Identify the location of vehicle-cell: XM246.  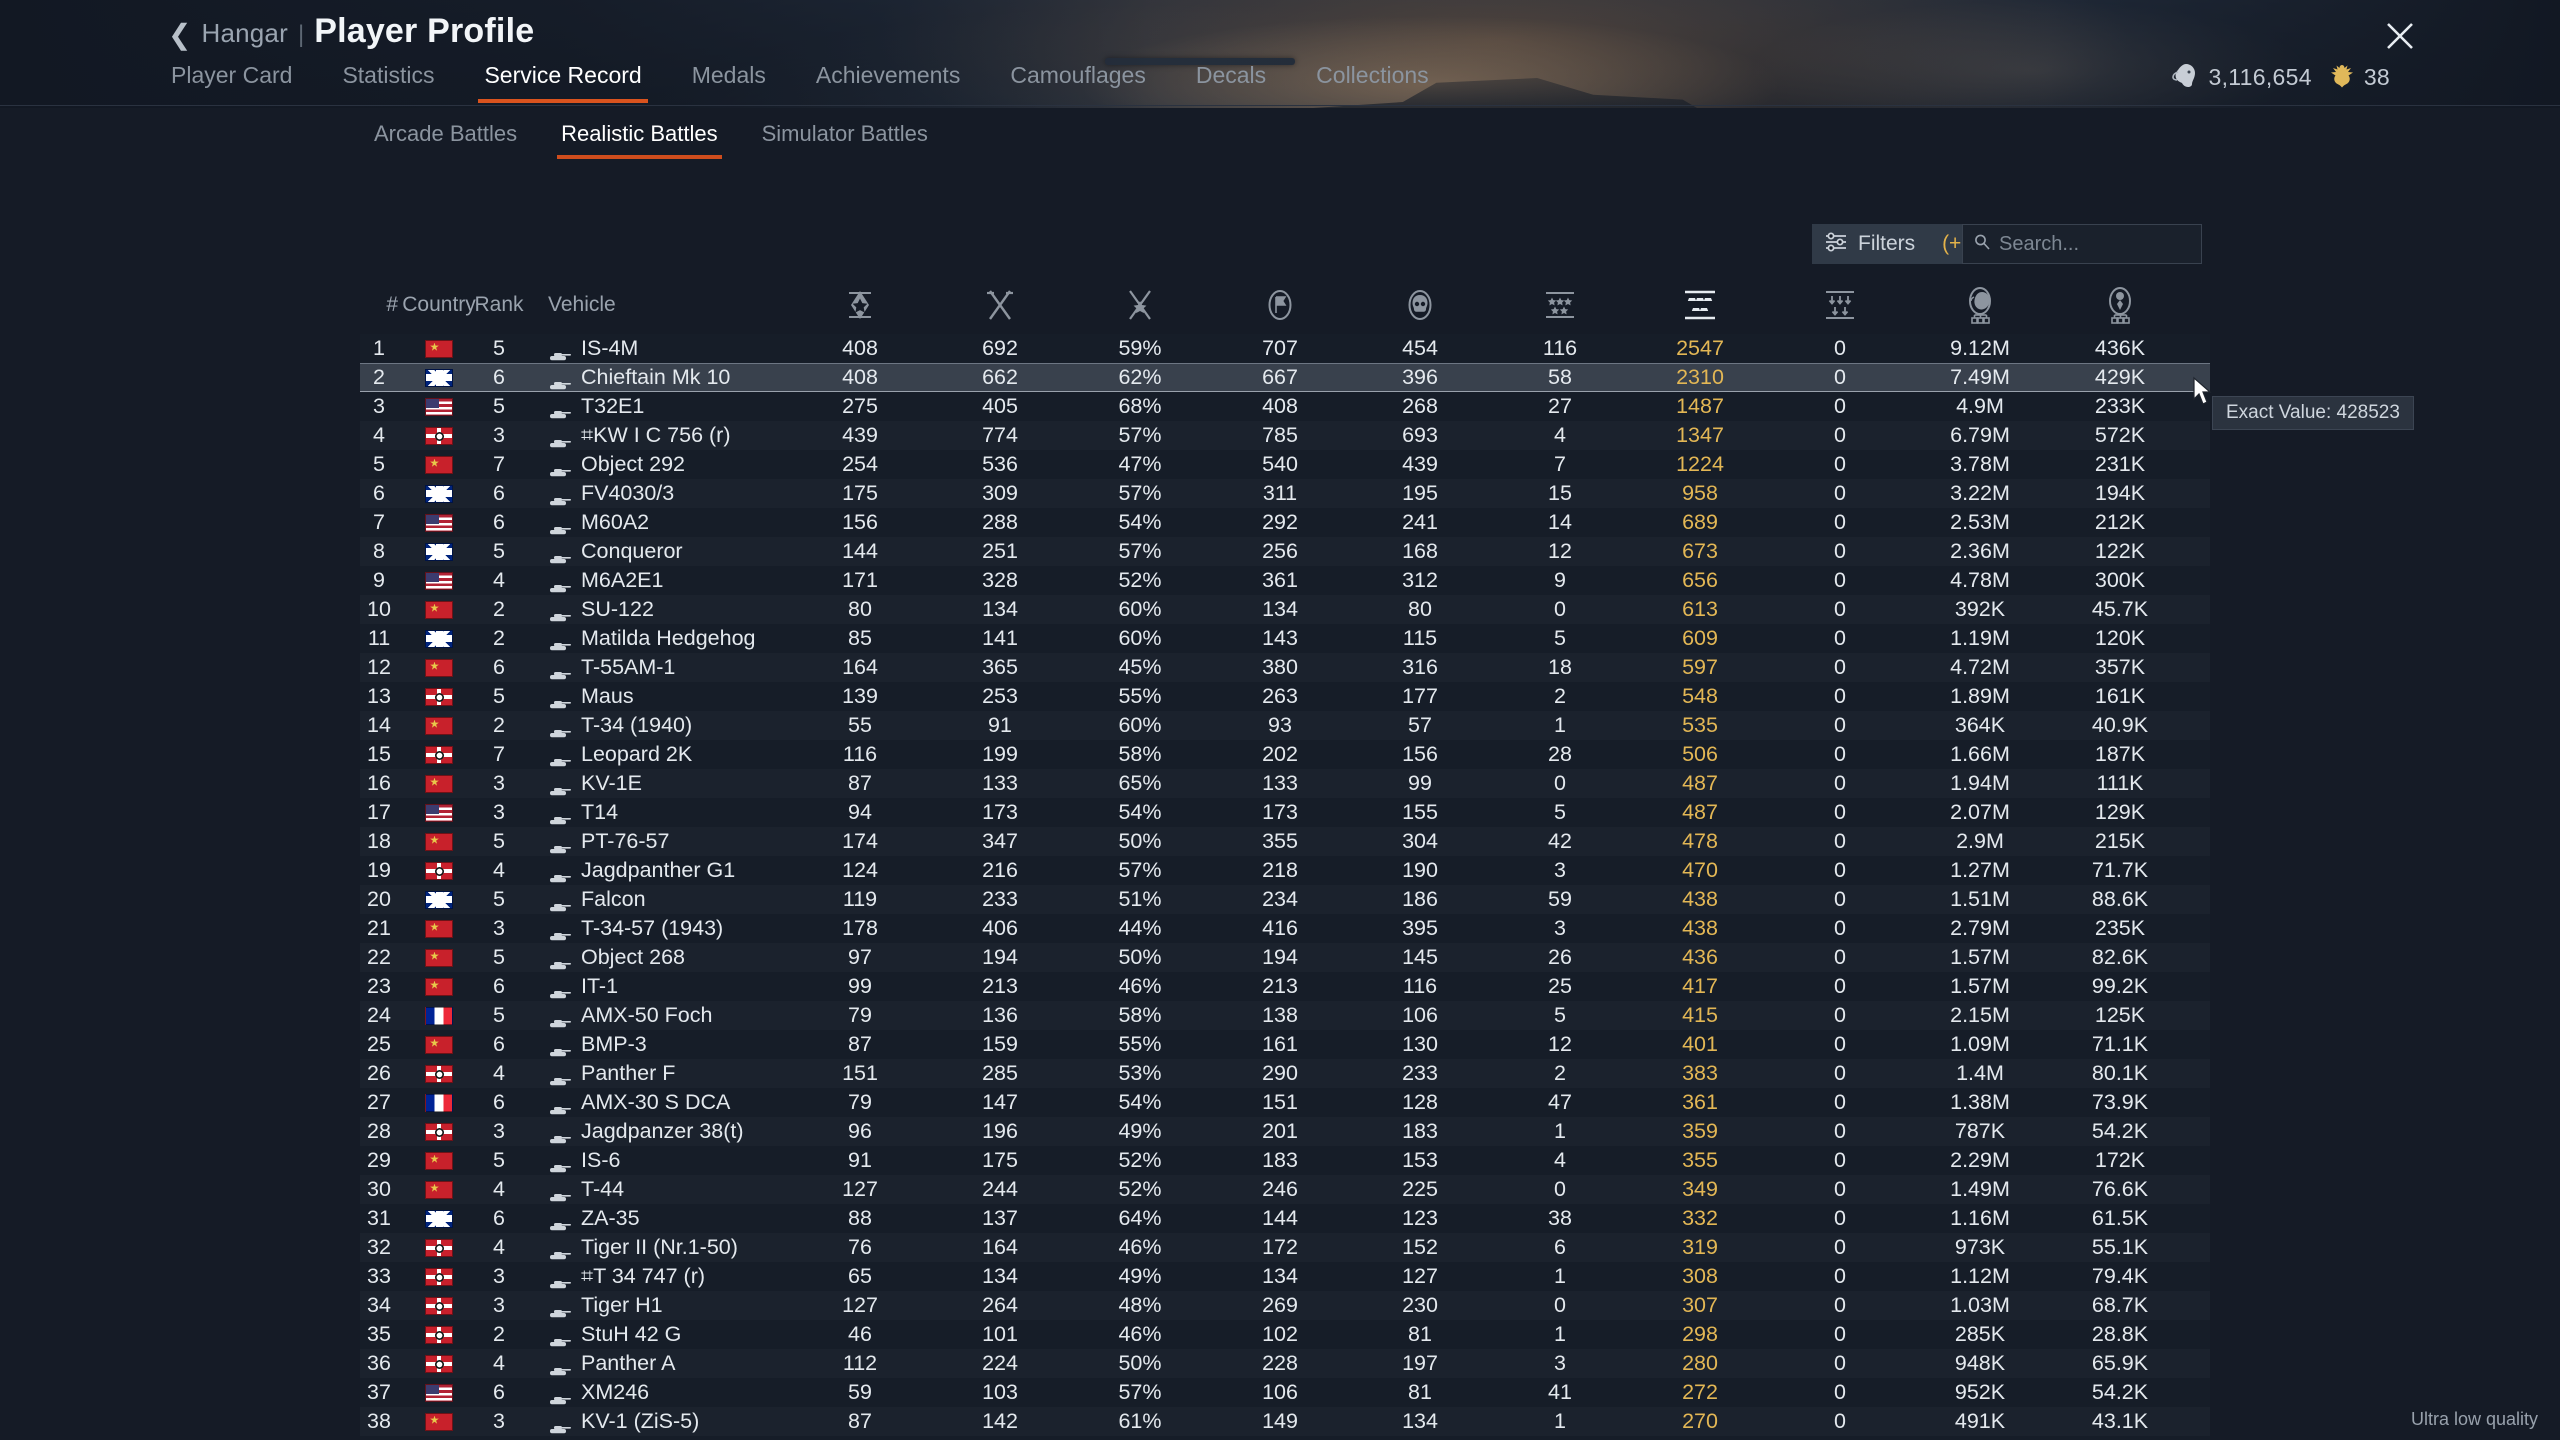
(656, 1392).